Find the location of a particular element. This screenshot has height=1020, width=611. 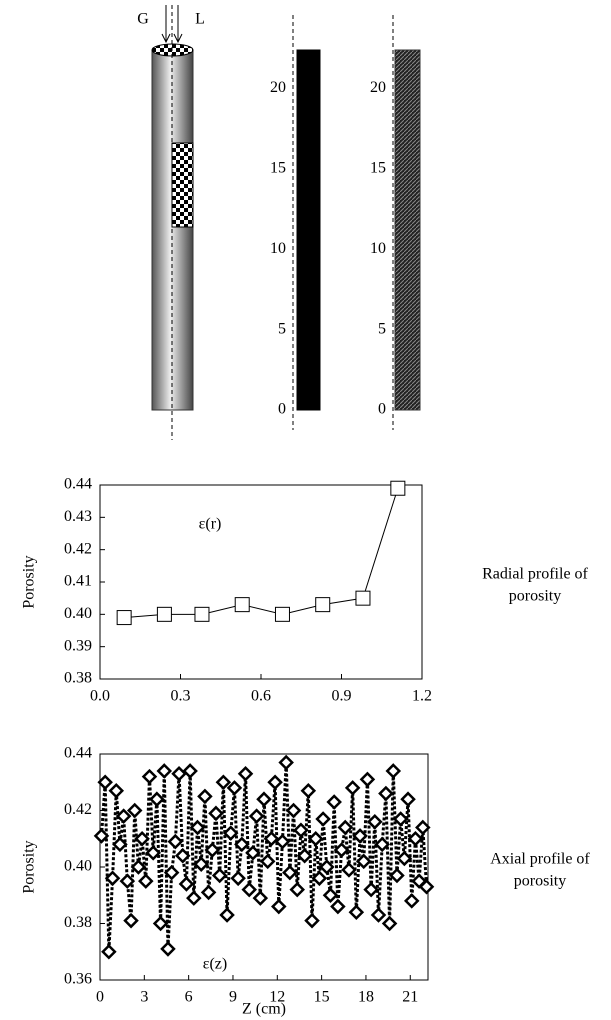

packing-section is located at coordinates (182, 185).